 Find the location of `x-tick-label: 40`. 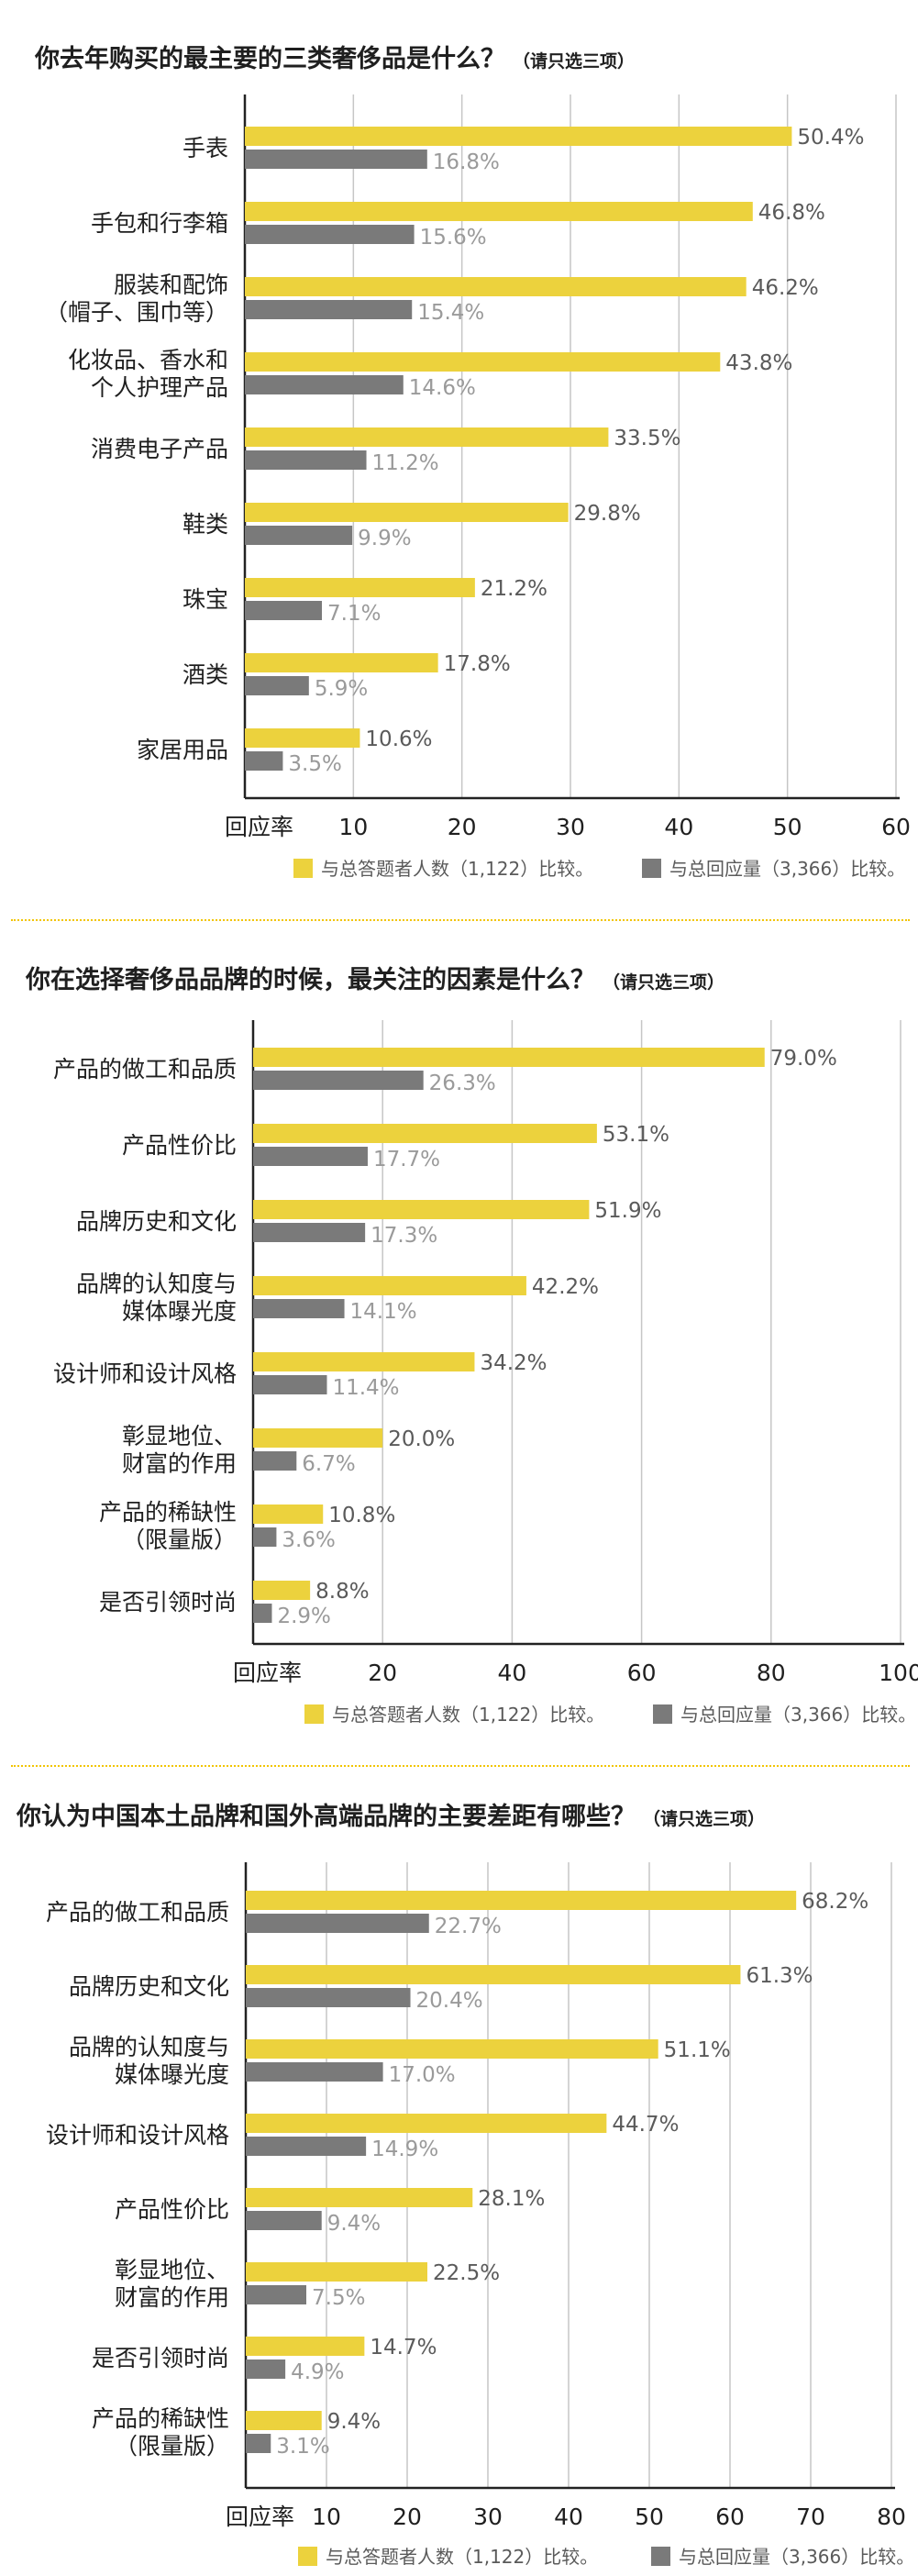

x-tick-label: 40 is located at coordinates (679, 827).